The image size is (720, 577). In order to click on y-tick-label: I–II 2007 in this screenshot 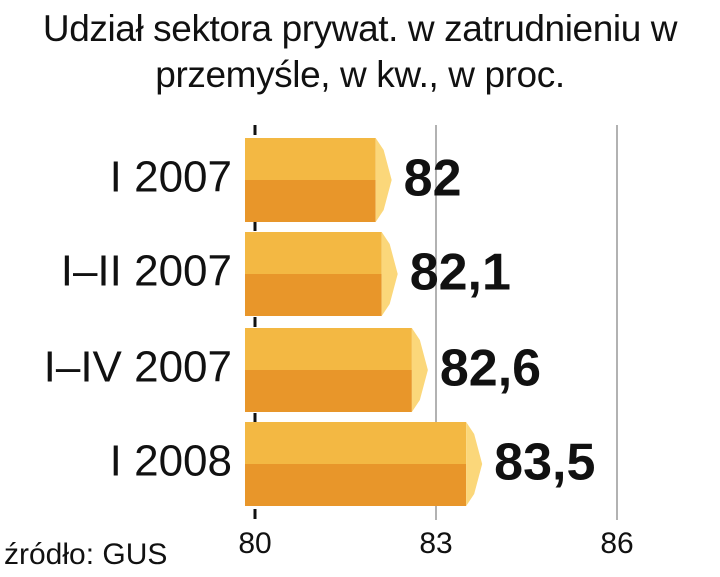, I will do `click(146, 271)`.